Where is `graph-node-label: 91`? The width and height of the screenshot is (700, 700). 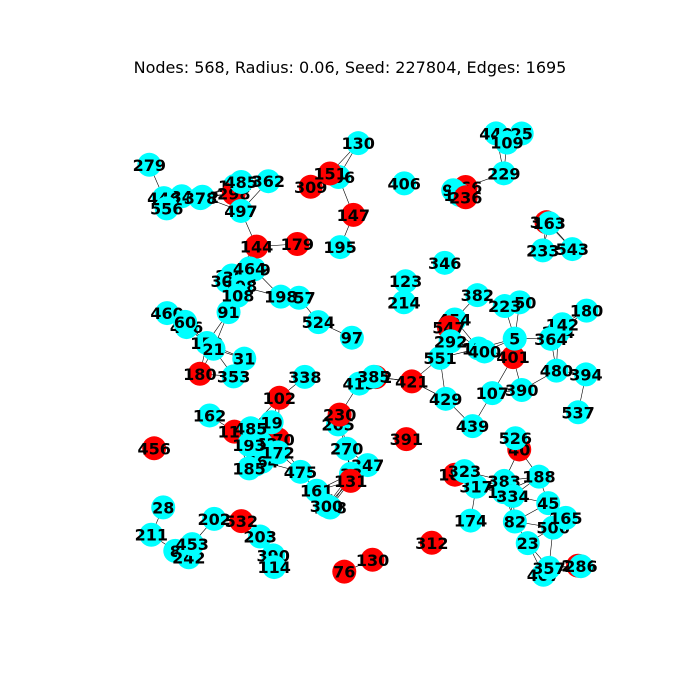
graph-node-label: 91 is located at coordinates (228, 312).